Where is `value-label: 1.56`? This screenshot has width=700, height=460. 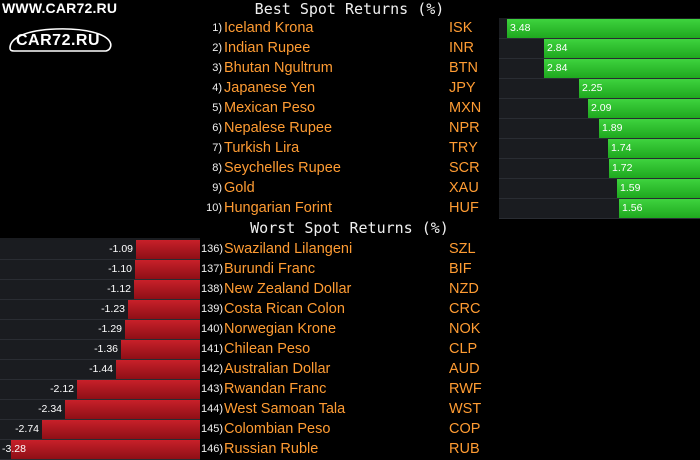
value-label: 1.56 is located at coordinates (632, 208).